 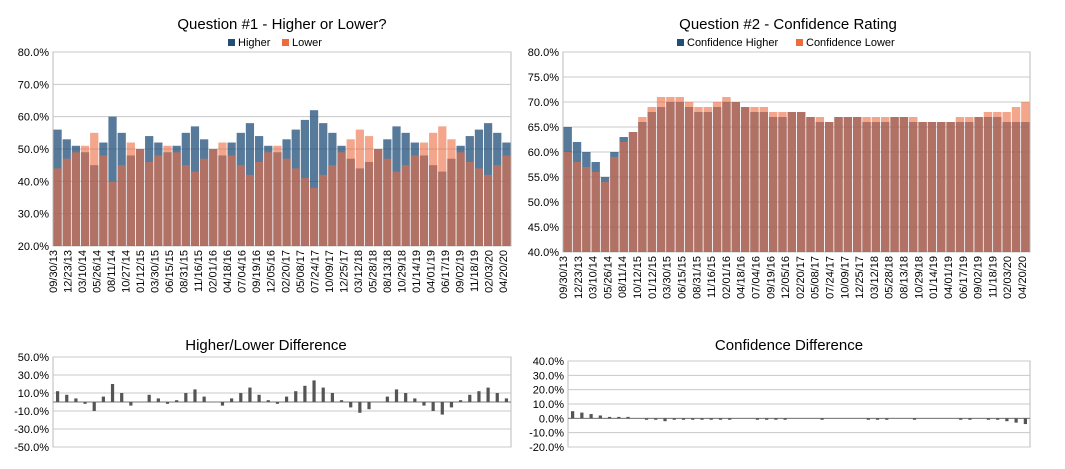 I want to click on d2-y-tick-label: 40.0%, so click(x=548, y=362).